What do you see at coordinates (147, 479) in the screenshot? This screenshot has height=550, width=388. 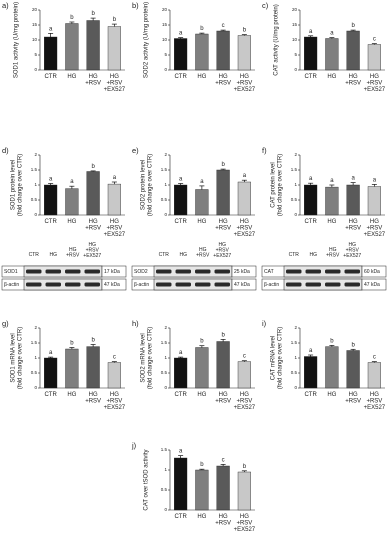 I see `y-axis-label: CAT over tSOD activity` at bounding box center [147, 479].